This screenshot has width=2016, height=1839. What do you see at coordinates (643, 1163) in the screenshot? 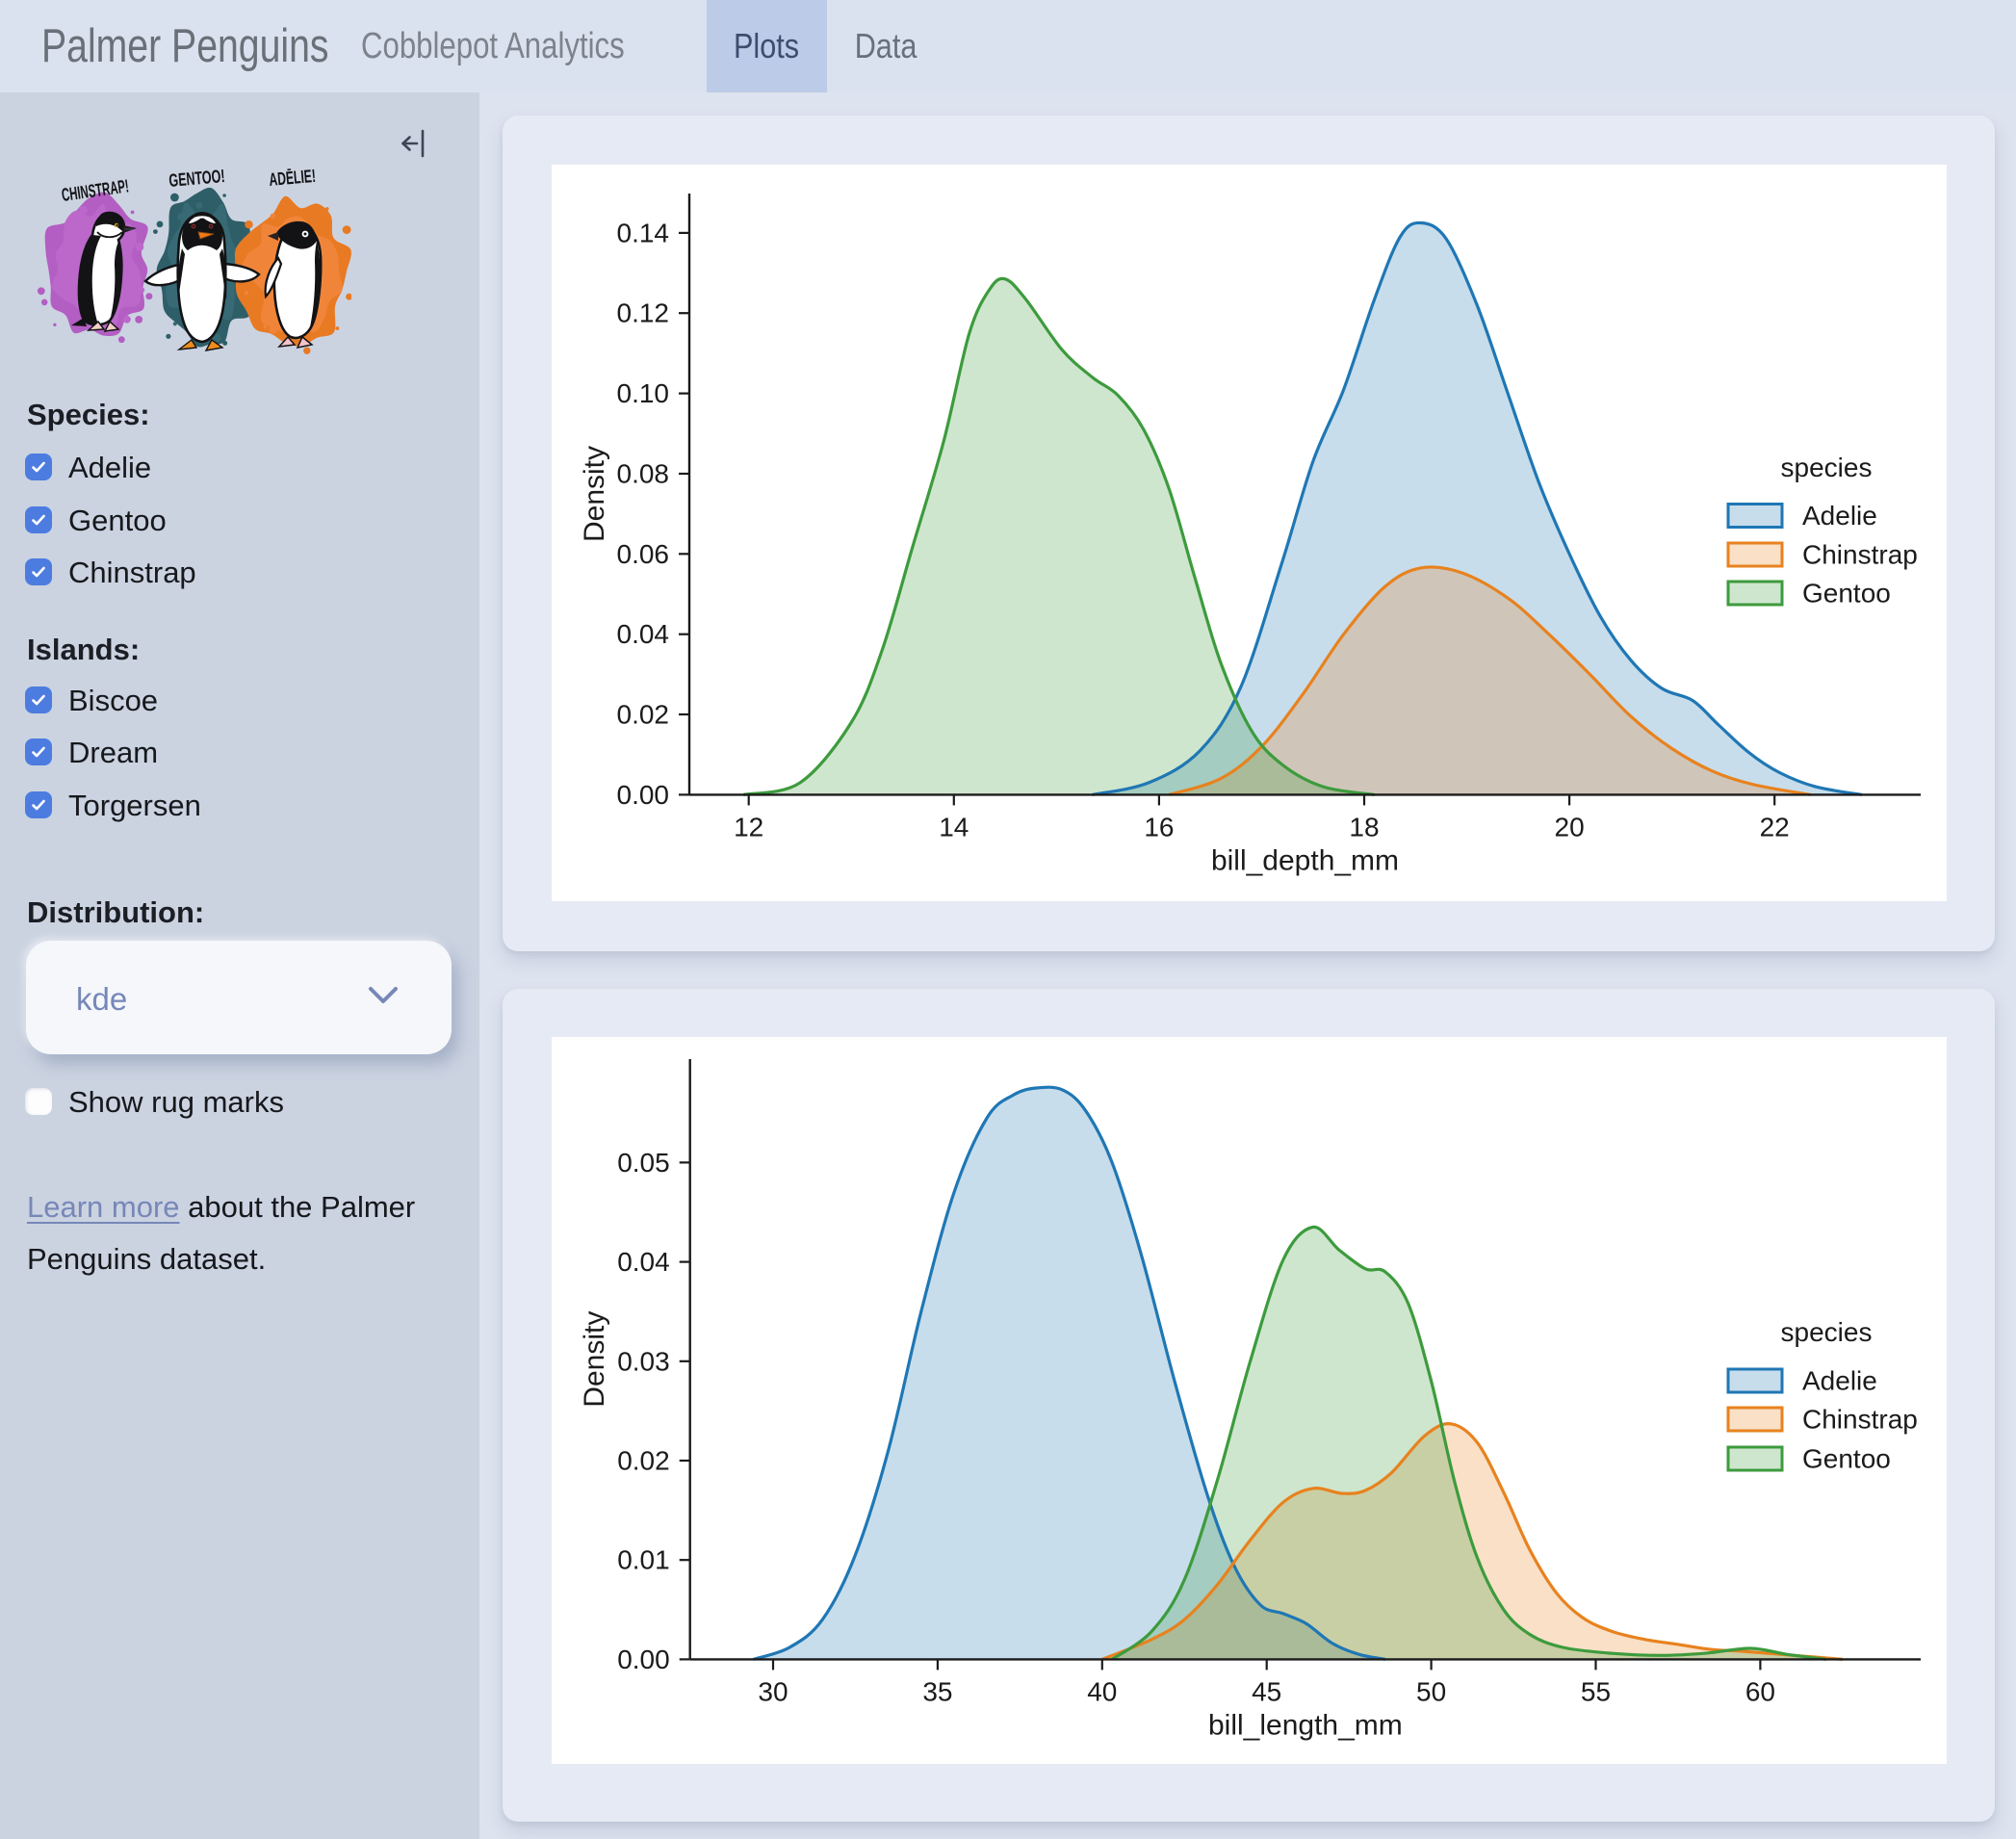
I see `svg-text: 0.05` at bounding box center [643, 1163].